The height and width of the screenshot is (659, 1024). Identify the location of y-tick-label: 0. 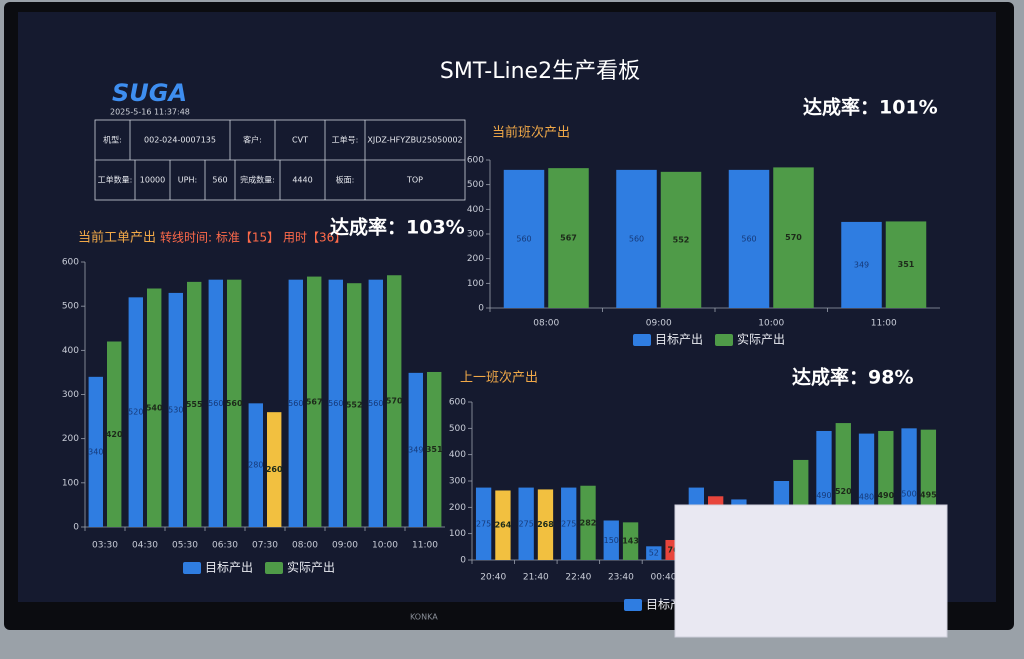
(463, 561).